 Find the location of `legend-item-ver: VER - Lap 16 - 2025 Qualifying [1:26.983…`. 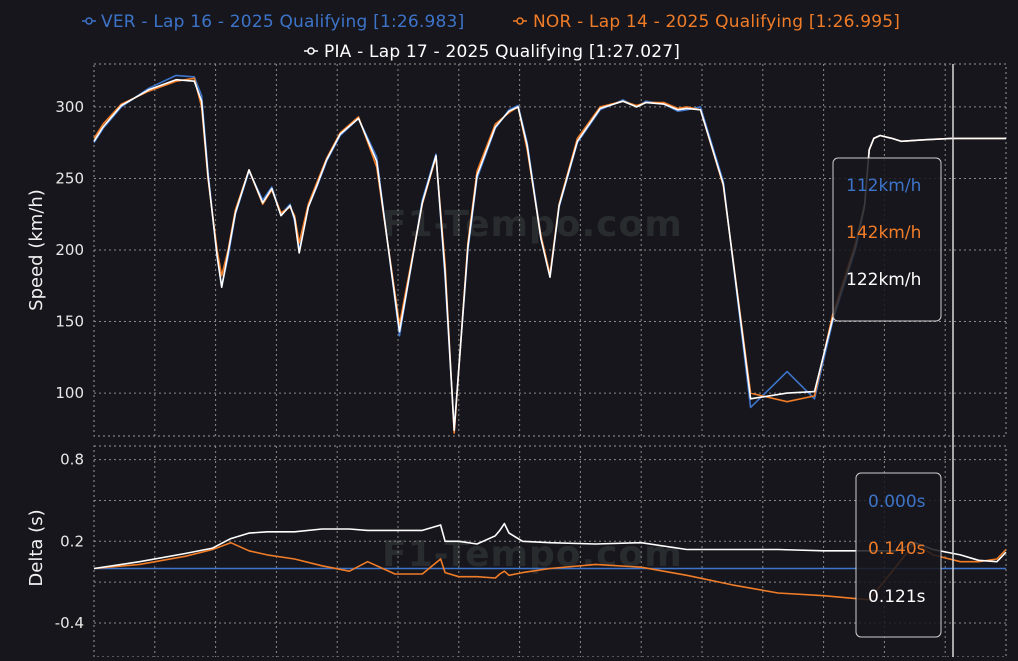

legend-item-ver: VER - Lap 16 - 2025 Qualifying [1:26.983… is located at coordinates (273, 22).